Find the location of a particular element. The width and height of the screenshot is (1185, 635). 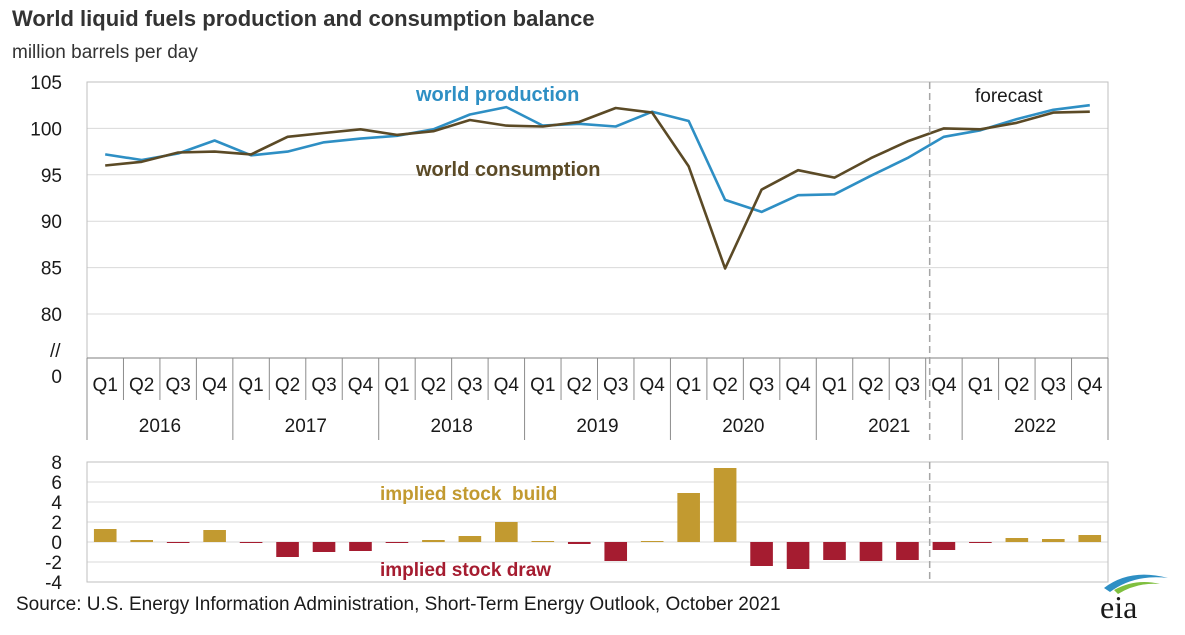

consumption-series-label: world consumption is located at coordinates (507, 170).